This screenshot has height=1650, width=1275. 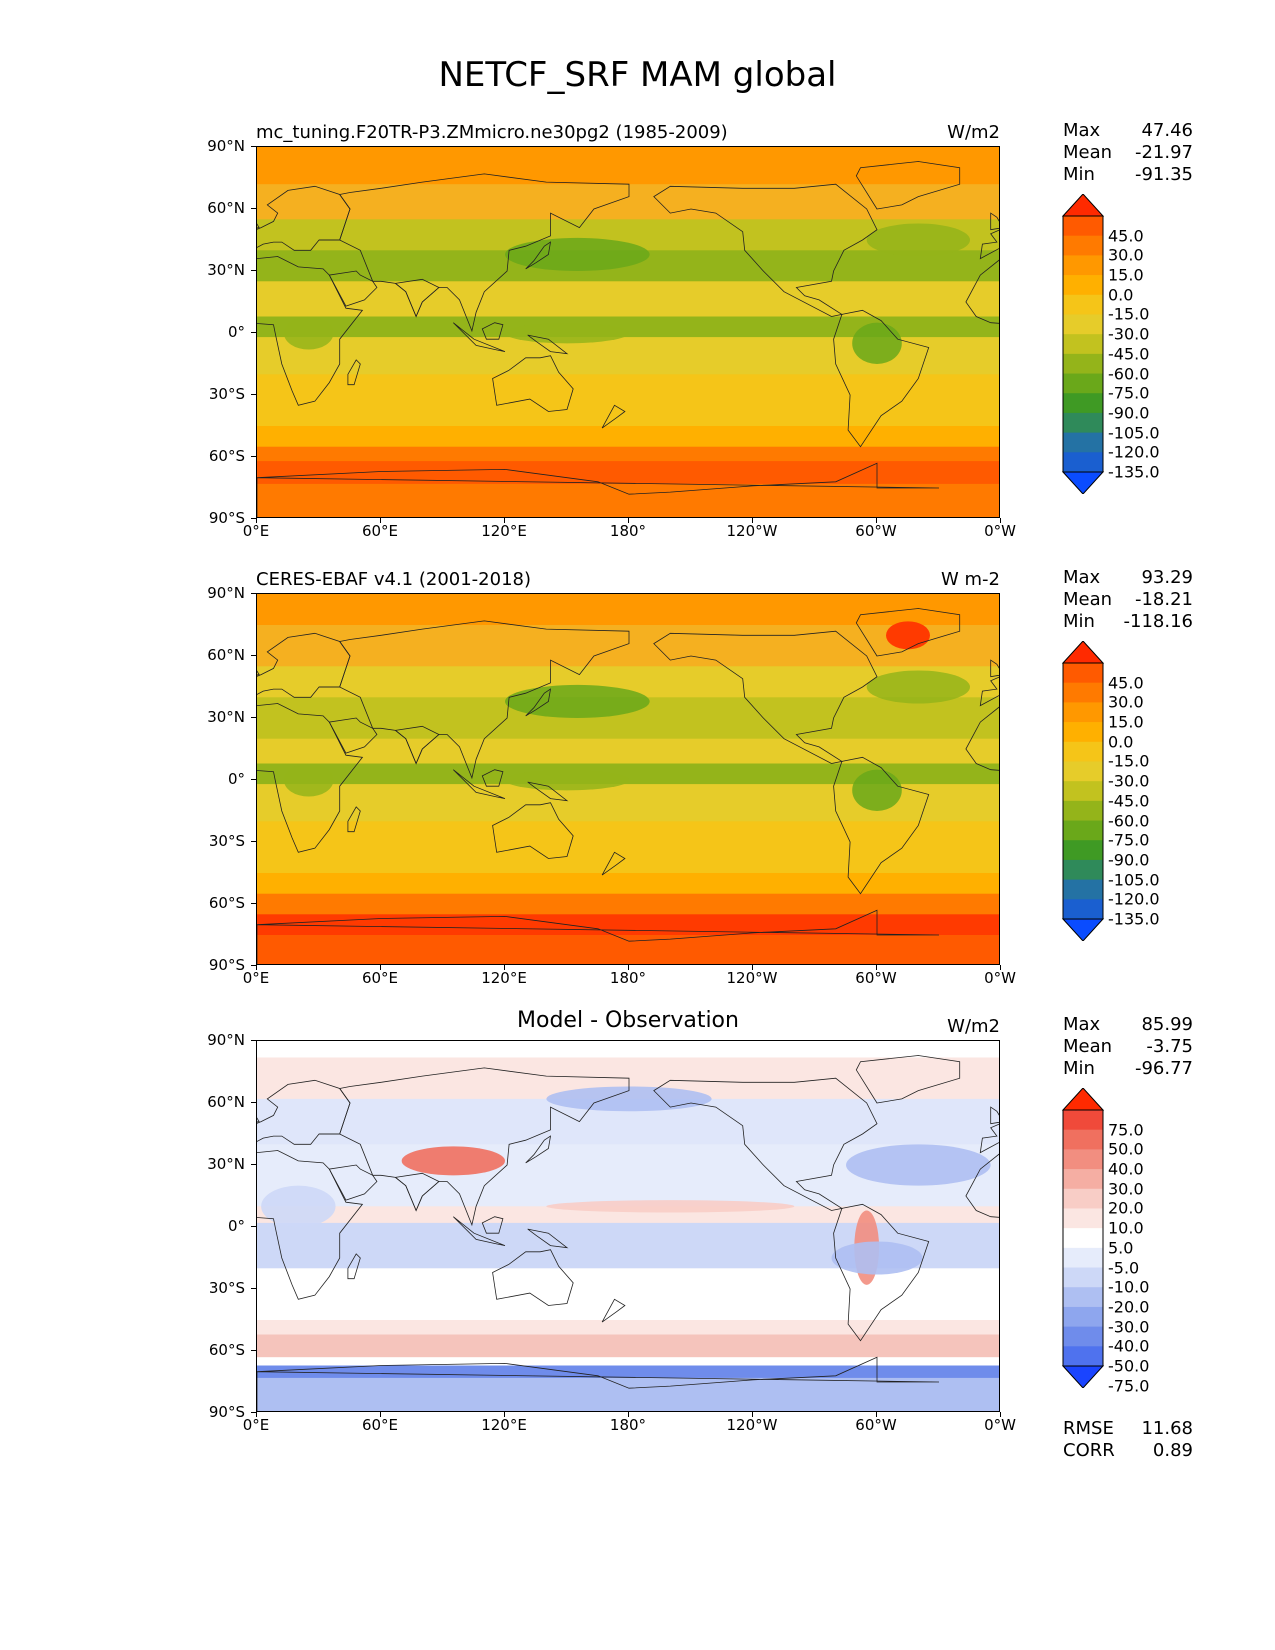 What do you see at coordinates (1129, 354) in the screenshot?
I see `colorbar-tick-label: -45.0` at bounding box center [1129, 354].